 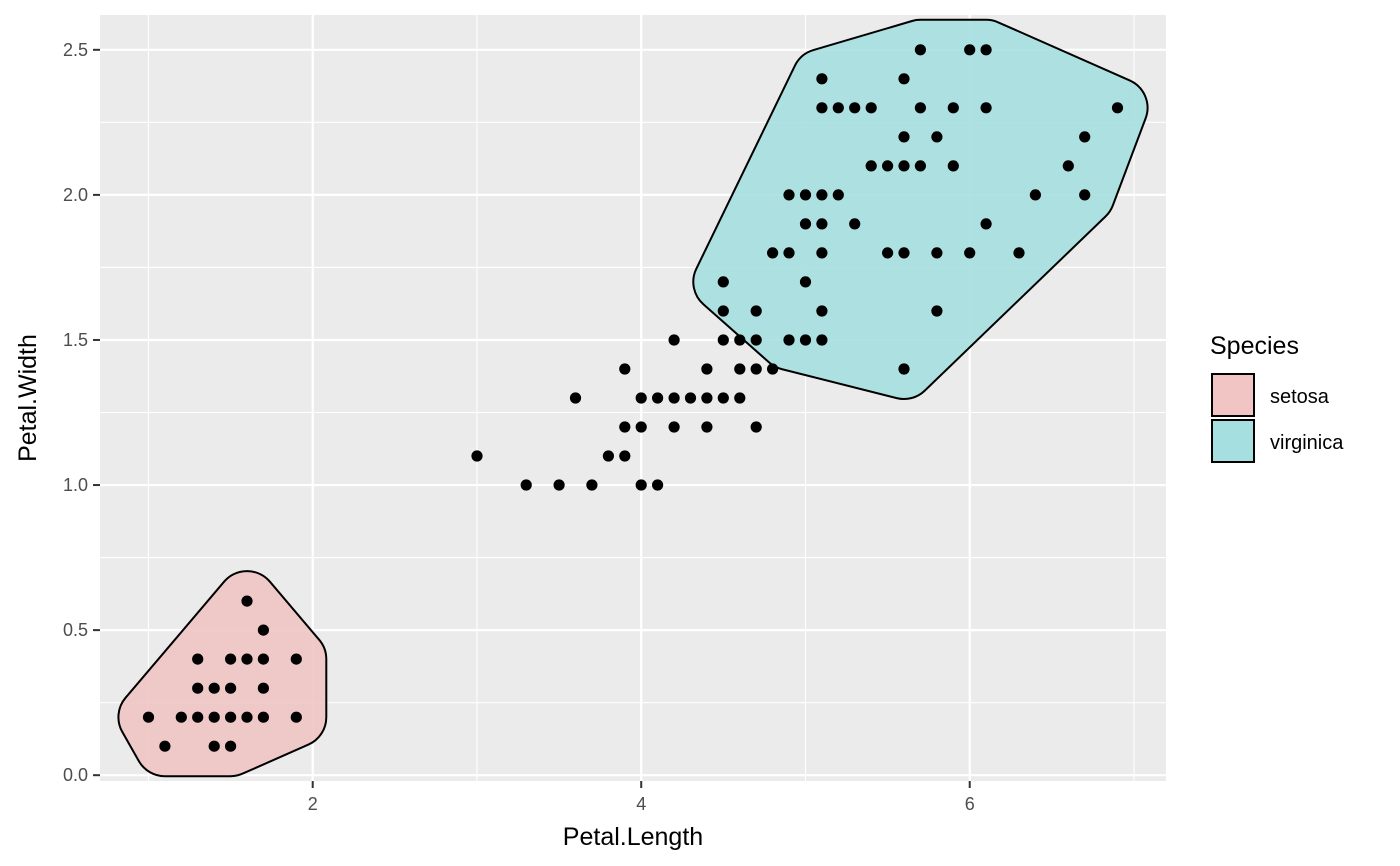 What do you see at coordinates (641, 804) in the screenshot?
I see `x-tick-label: 4` at bounding box center [641, 804].